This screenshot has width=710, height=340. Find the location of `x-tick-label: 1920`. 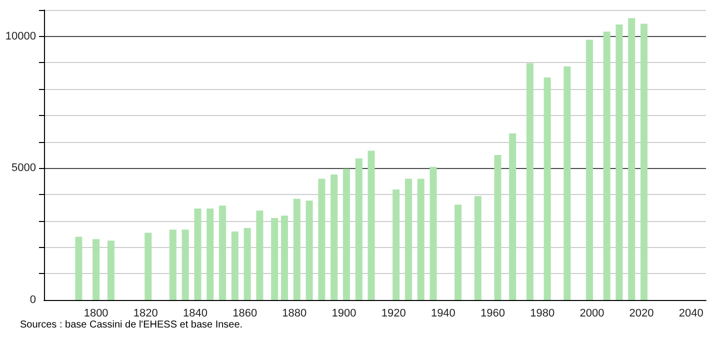

x-tick-label: 1920 is located at coordinates (393, 314).